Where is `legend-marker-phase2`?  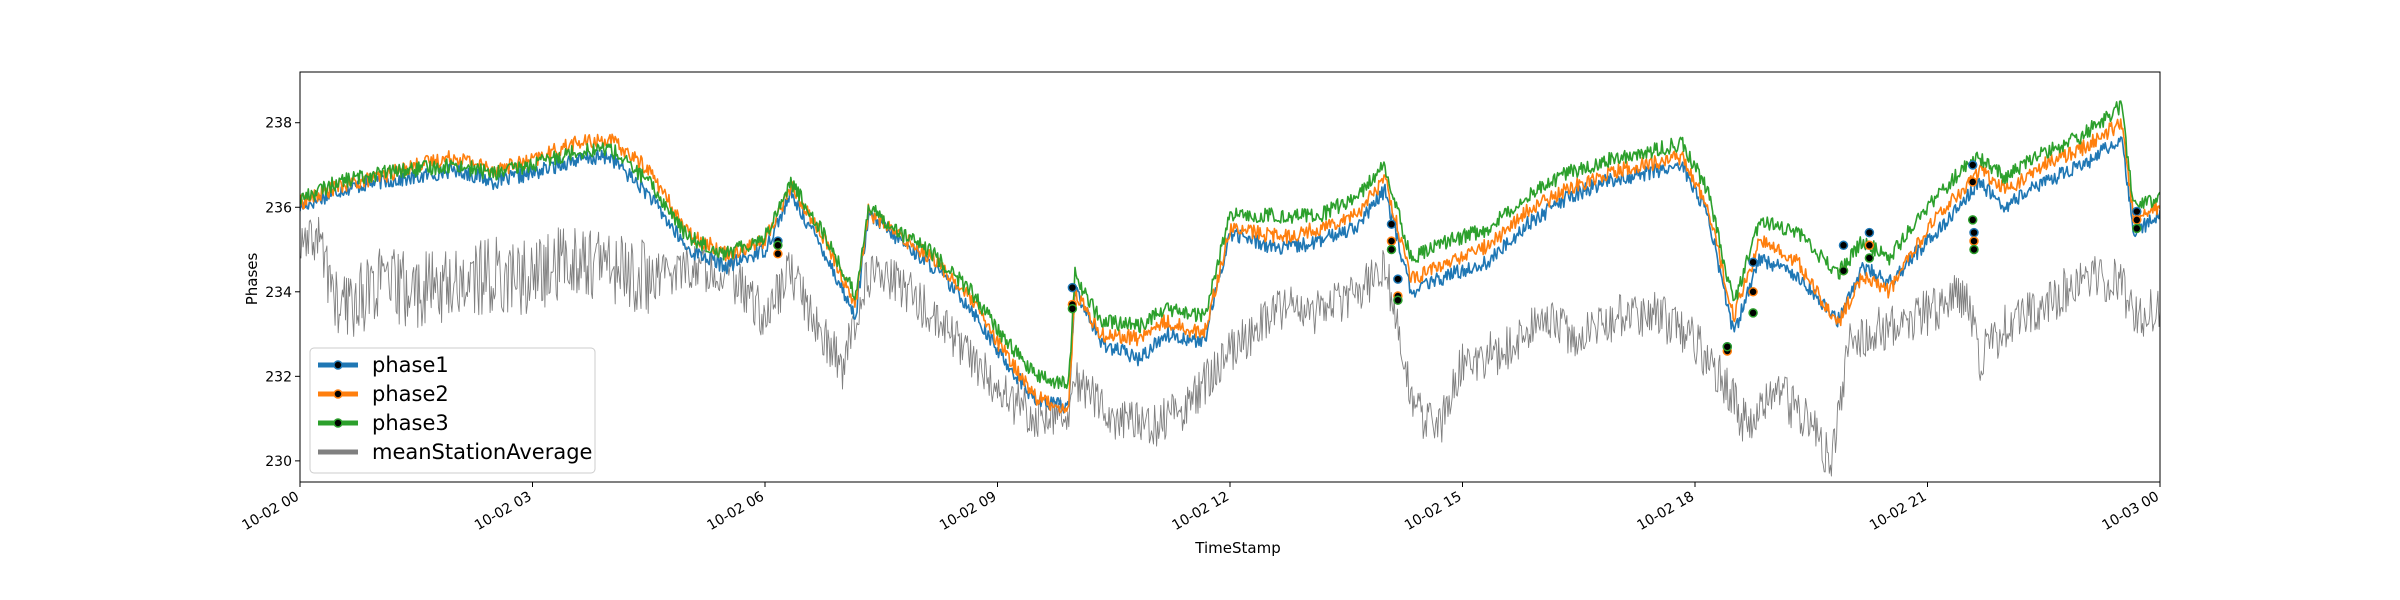
legend-marker-phase2 is located at coordinates (338, 394).